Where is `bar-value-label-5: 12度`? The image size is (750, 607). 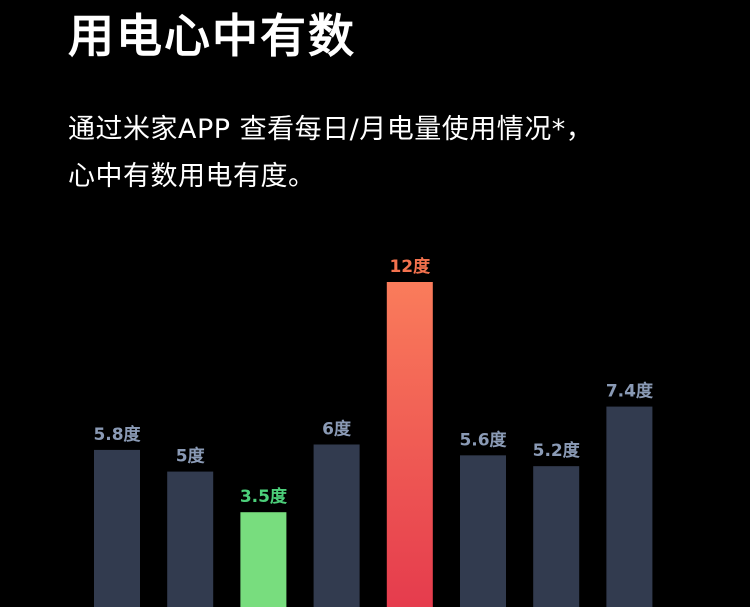
bar-value-label-5: 12度 is located at coordinates (410, 266).